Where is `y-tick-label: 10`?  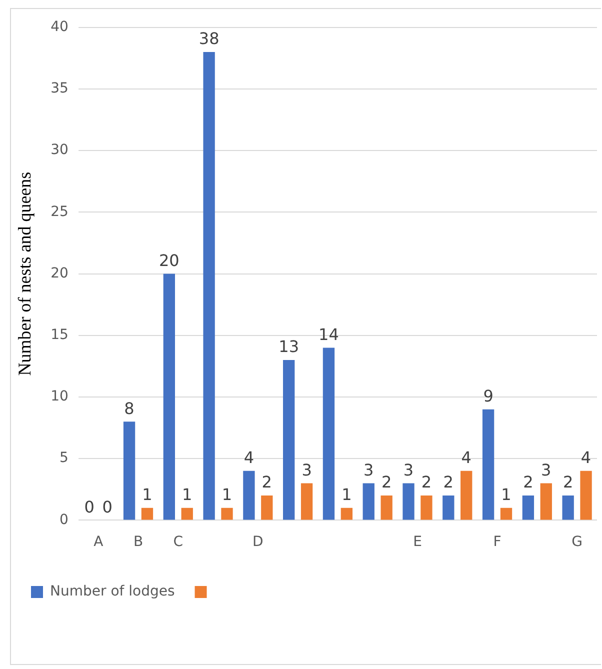
y-tick-label: 10 is located at coordinates (59, 396).